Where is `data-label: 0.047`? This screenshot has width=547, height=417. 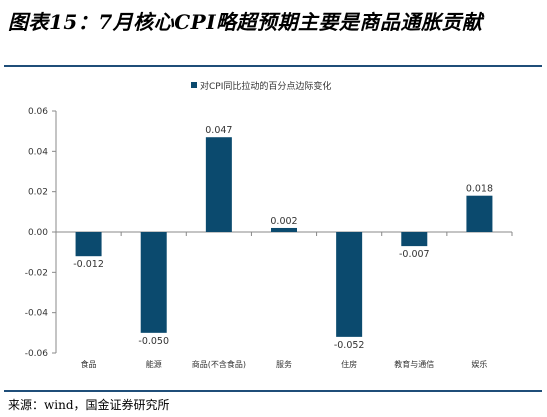 data-label: 0.047 is located at coordinates (218, 130).